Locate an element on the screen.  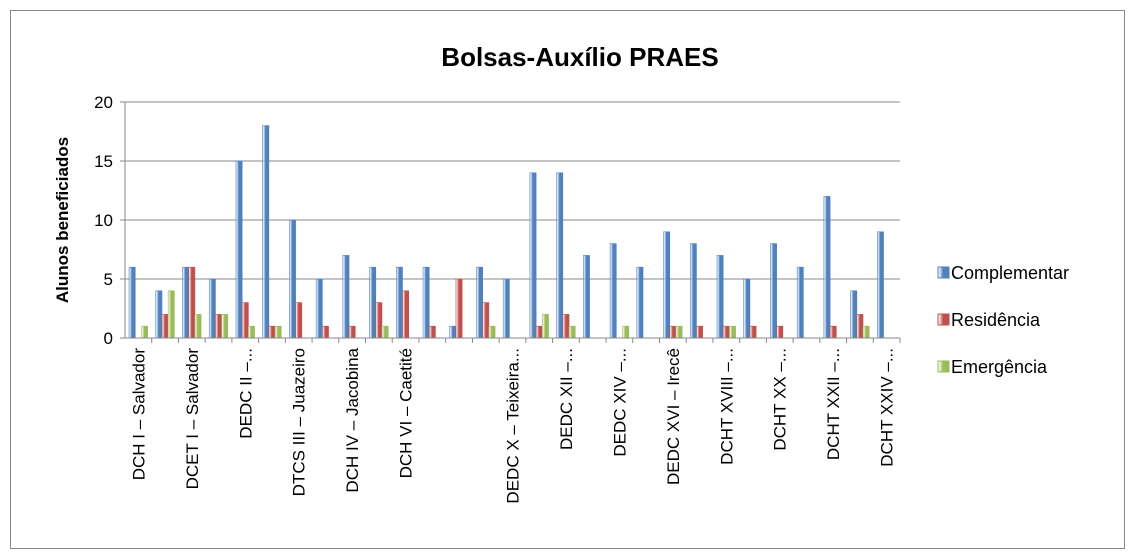
legend-label: Emergência is located at coordinates (999, 367).